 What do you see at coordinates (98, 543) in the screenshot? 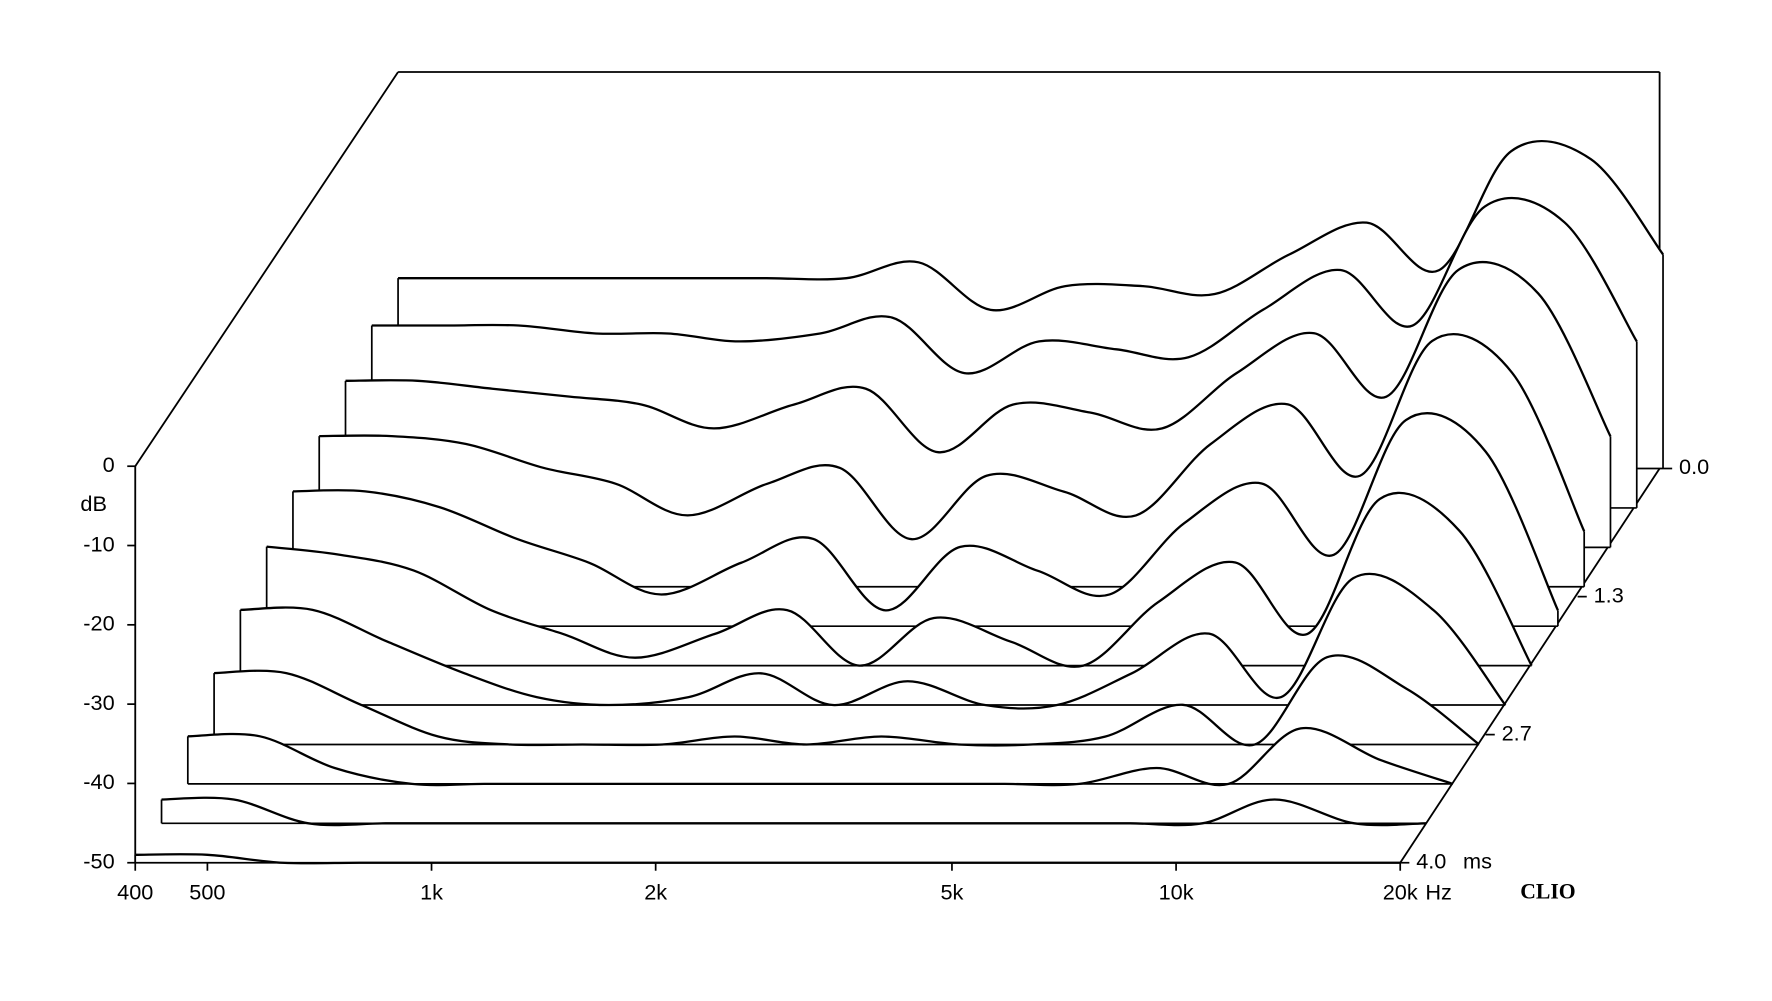
I see `y-tick-label: -10` at bounding box center [98, 543].